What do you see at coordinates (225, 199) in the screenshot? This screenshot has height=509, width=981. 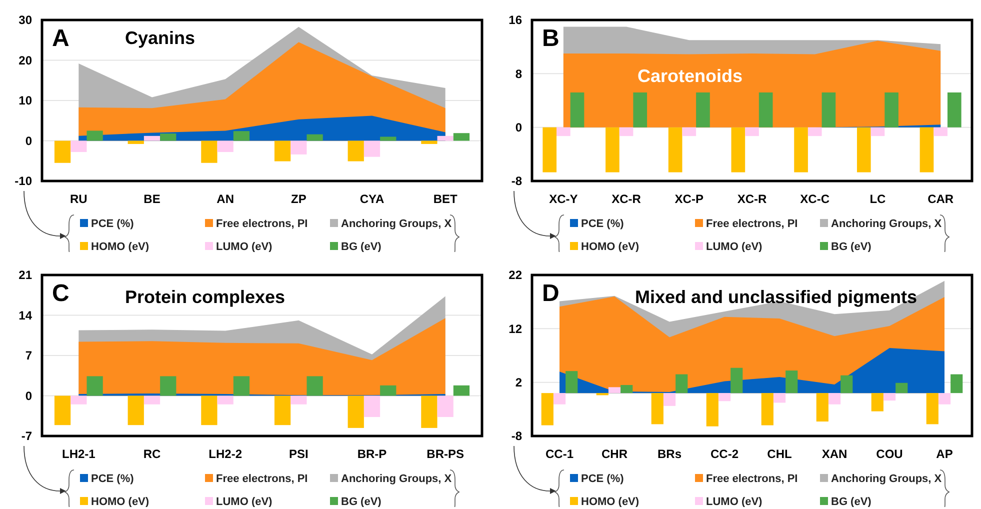 I see `x-tick-label: AN` at bounding box center [225, 199].